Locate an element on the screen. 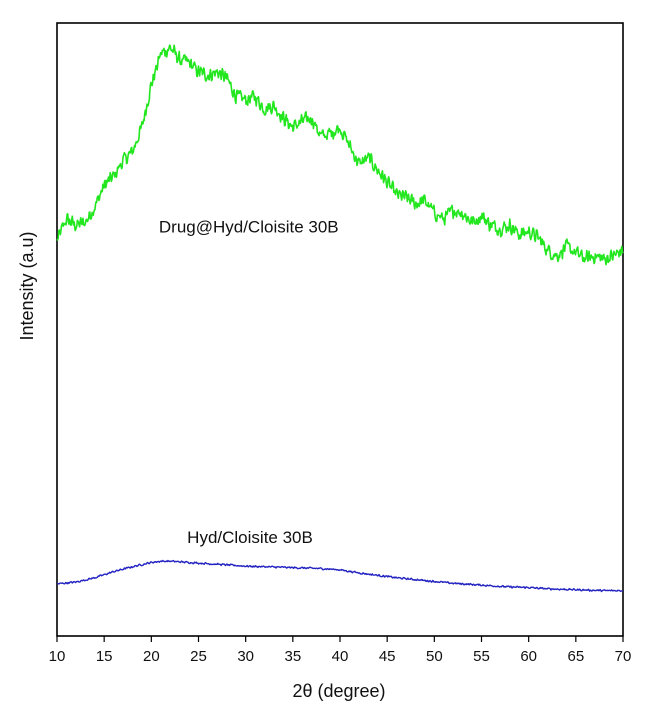 This screenshot has height=709, width=649. x-axis-tick-labels: 10 15 20 25 30 35 40 45 50 55 60 65 70 is located at coordinates (340, 656).